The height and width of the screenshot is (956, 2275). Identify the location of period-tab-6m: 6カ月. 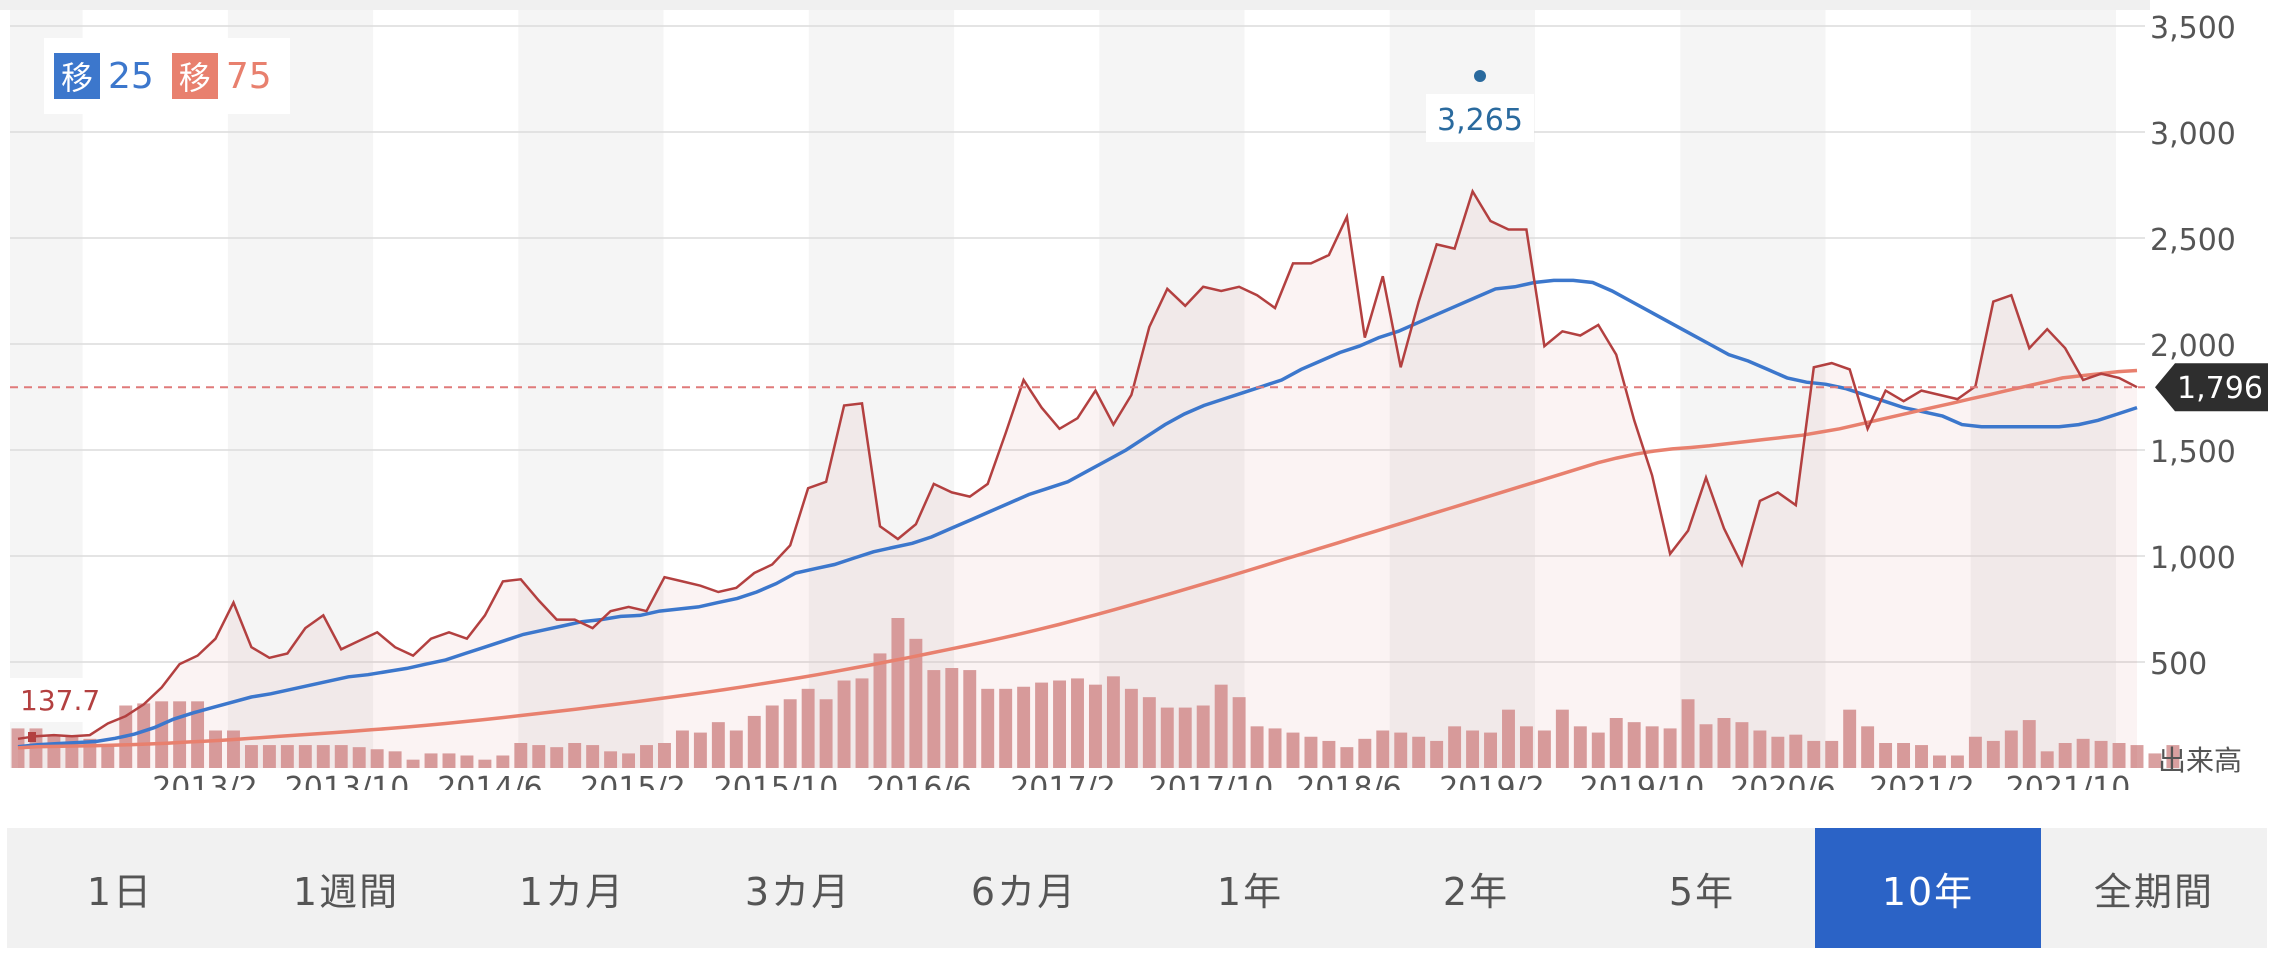
(1024, 891).